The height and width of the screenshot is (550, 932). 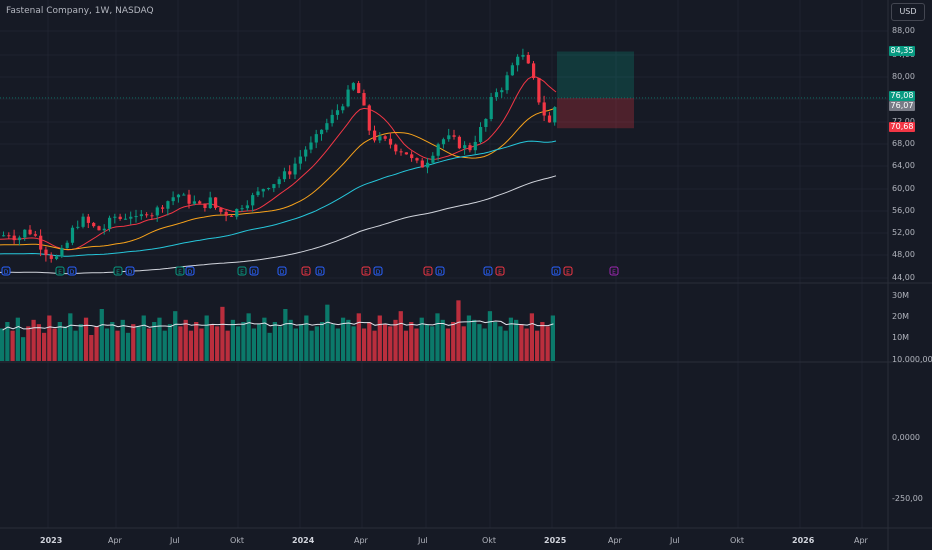 I want to click on indicator-axis-label: -250,00, so click(x=907, y=498).